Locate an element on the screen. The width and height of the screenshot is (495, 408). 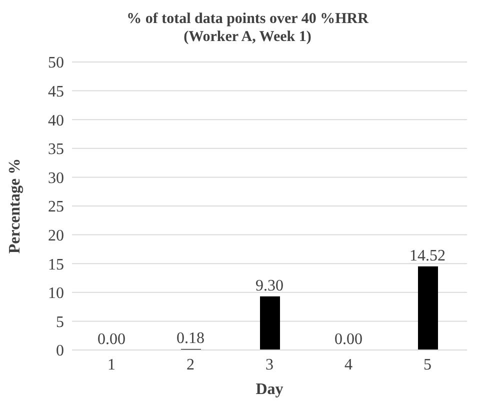
data-label: 9.30 is located at coordinates (270, 285).